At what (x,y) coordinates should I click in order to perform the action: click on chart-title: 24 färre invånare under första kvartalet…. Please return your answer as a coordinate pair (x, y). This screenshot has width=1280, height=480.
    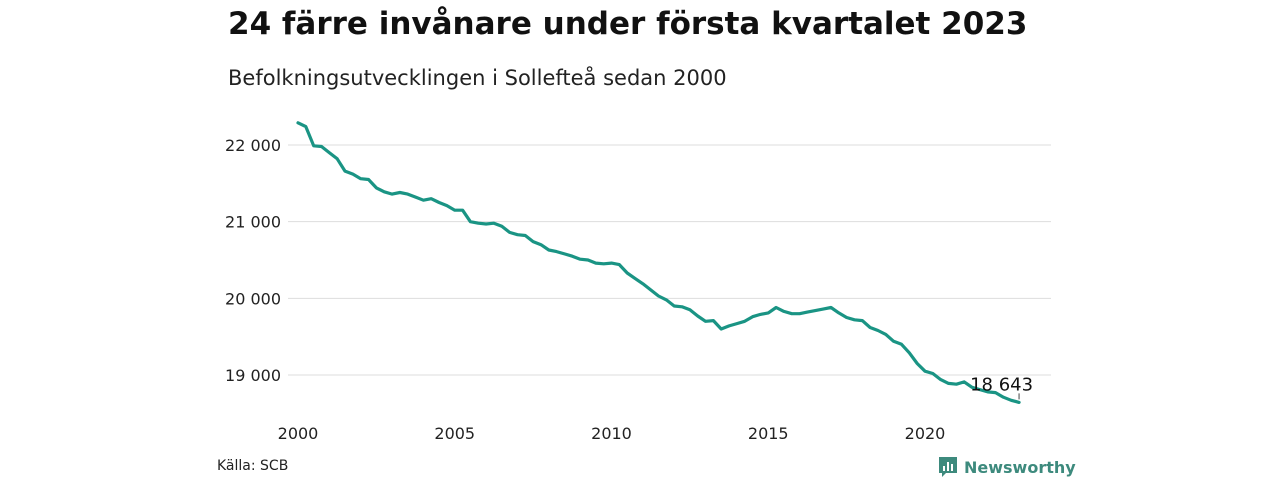
    Looking at the image, I should click on (628, 24).